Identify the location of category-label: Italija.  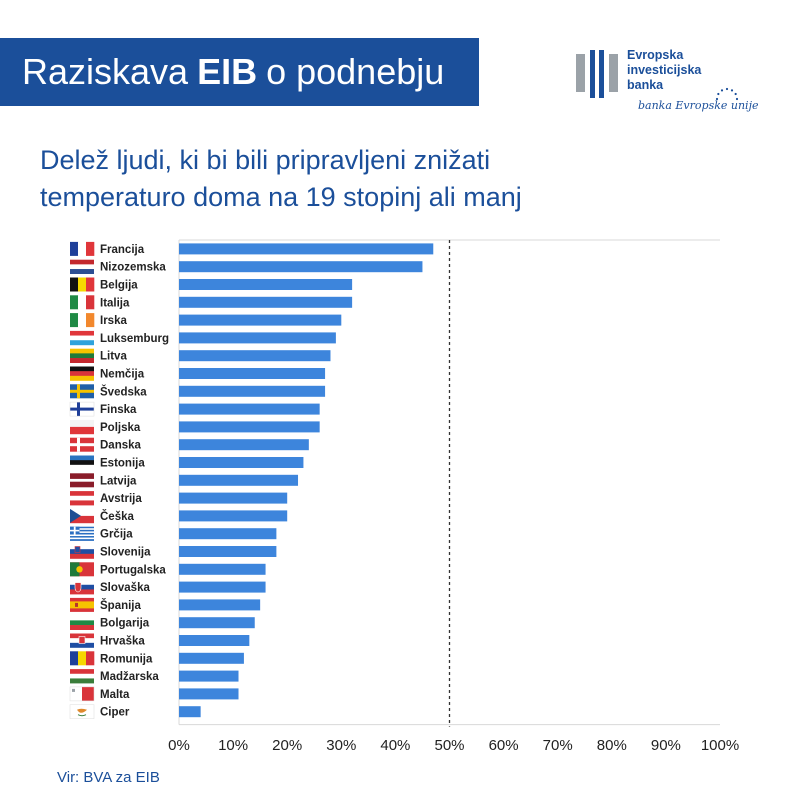
(115, 303).